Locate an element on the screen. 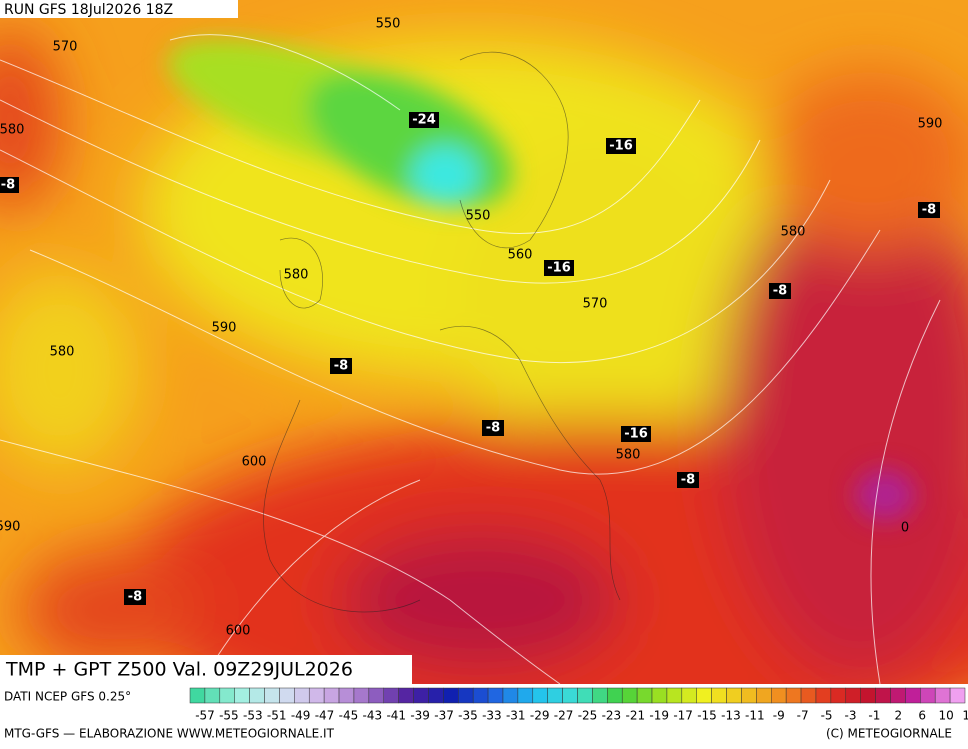  contour-label: 560 is located at coordinates (520, 255).